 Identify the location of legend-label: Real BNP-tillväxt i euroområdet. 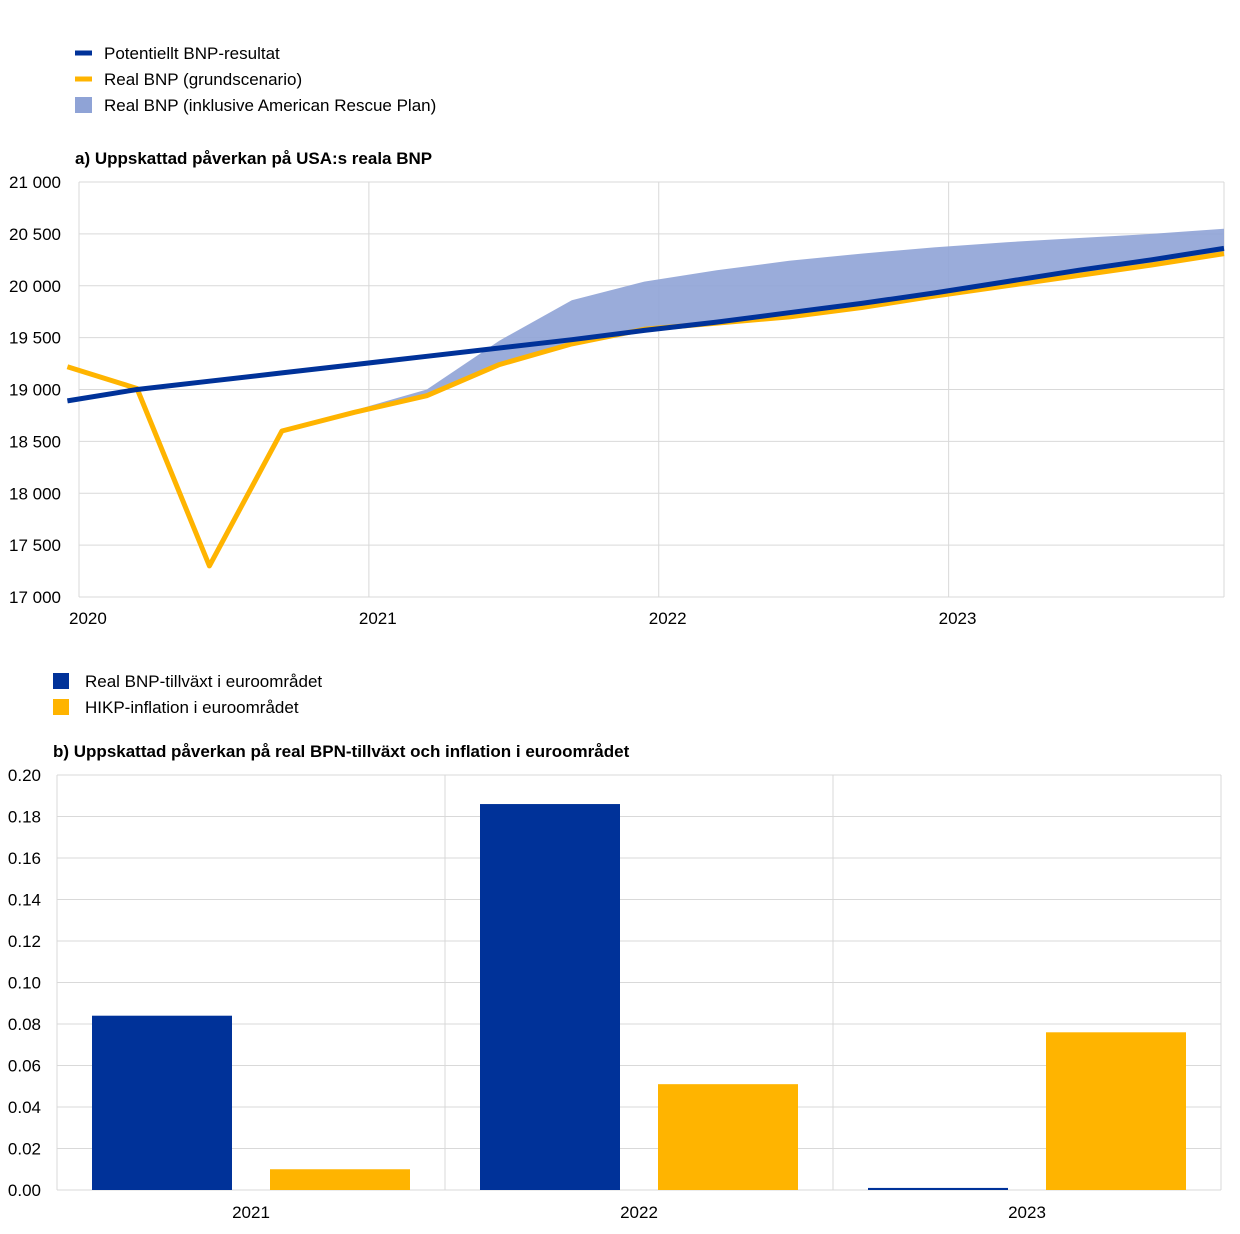
(203, 681).